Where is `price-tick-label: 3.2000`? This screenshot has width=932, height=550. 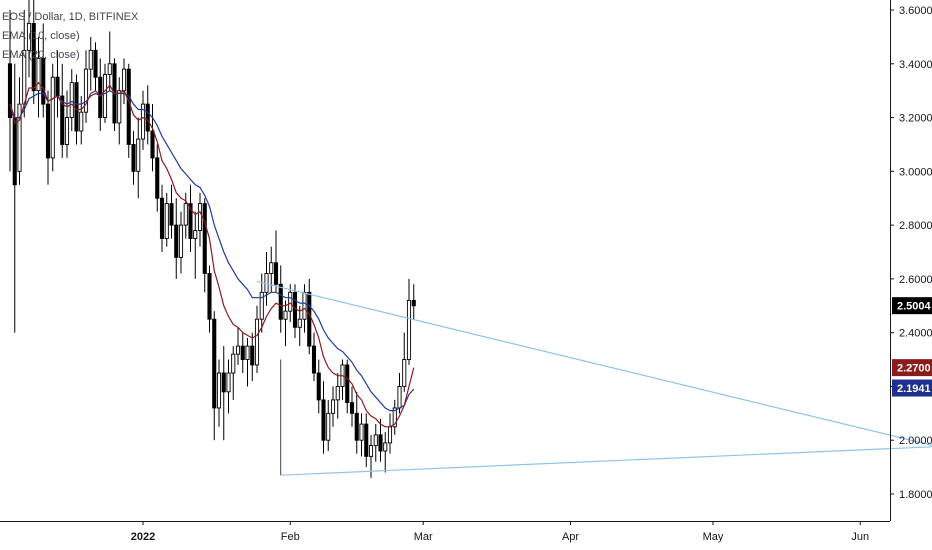 price-tick-label: 3.2000 is located at coordinates (915, 119).